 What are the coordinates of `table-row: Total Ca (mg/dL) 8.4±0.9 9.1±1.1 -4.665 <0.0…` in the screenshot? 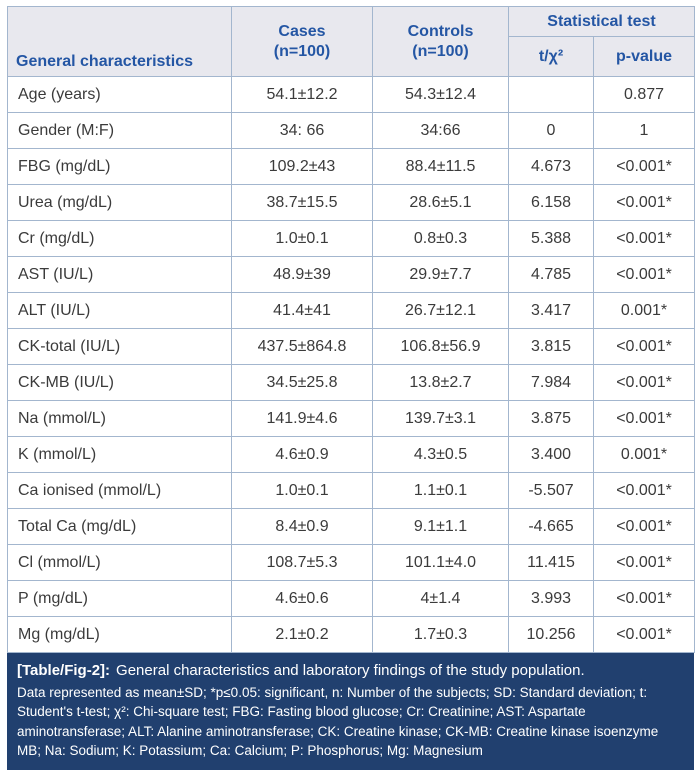 It's located at (351, 526).